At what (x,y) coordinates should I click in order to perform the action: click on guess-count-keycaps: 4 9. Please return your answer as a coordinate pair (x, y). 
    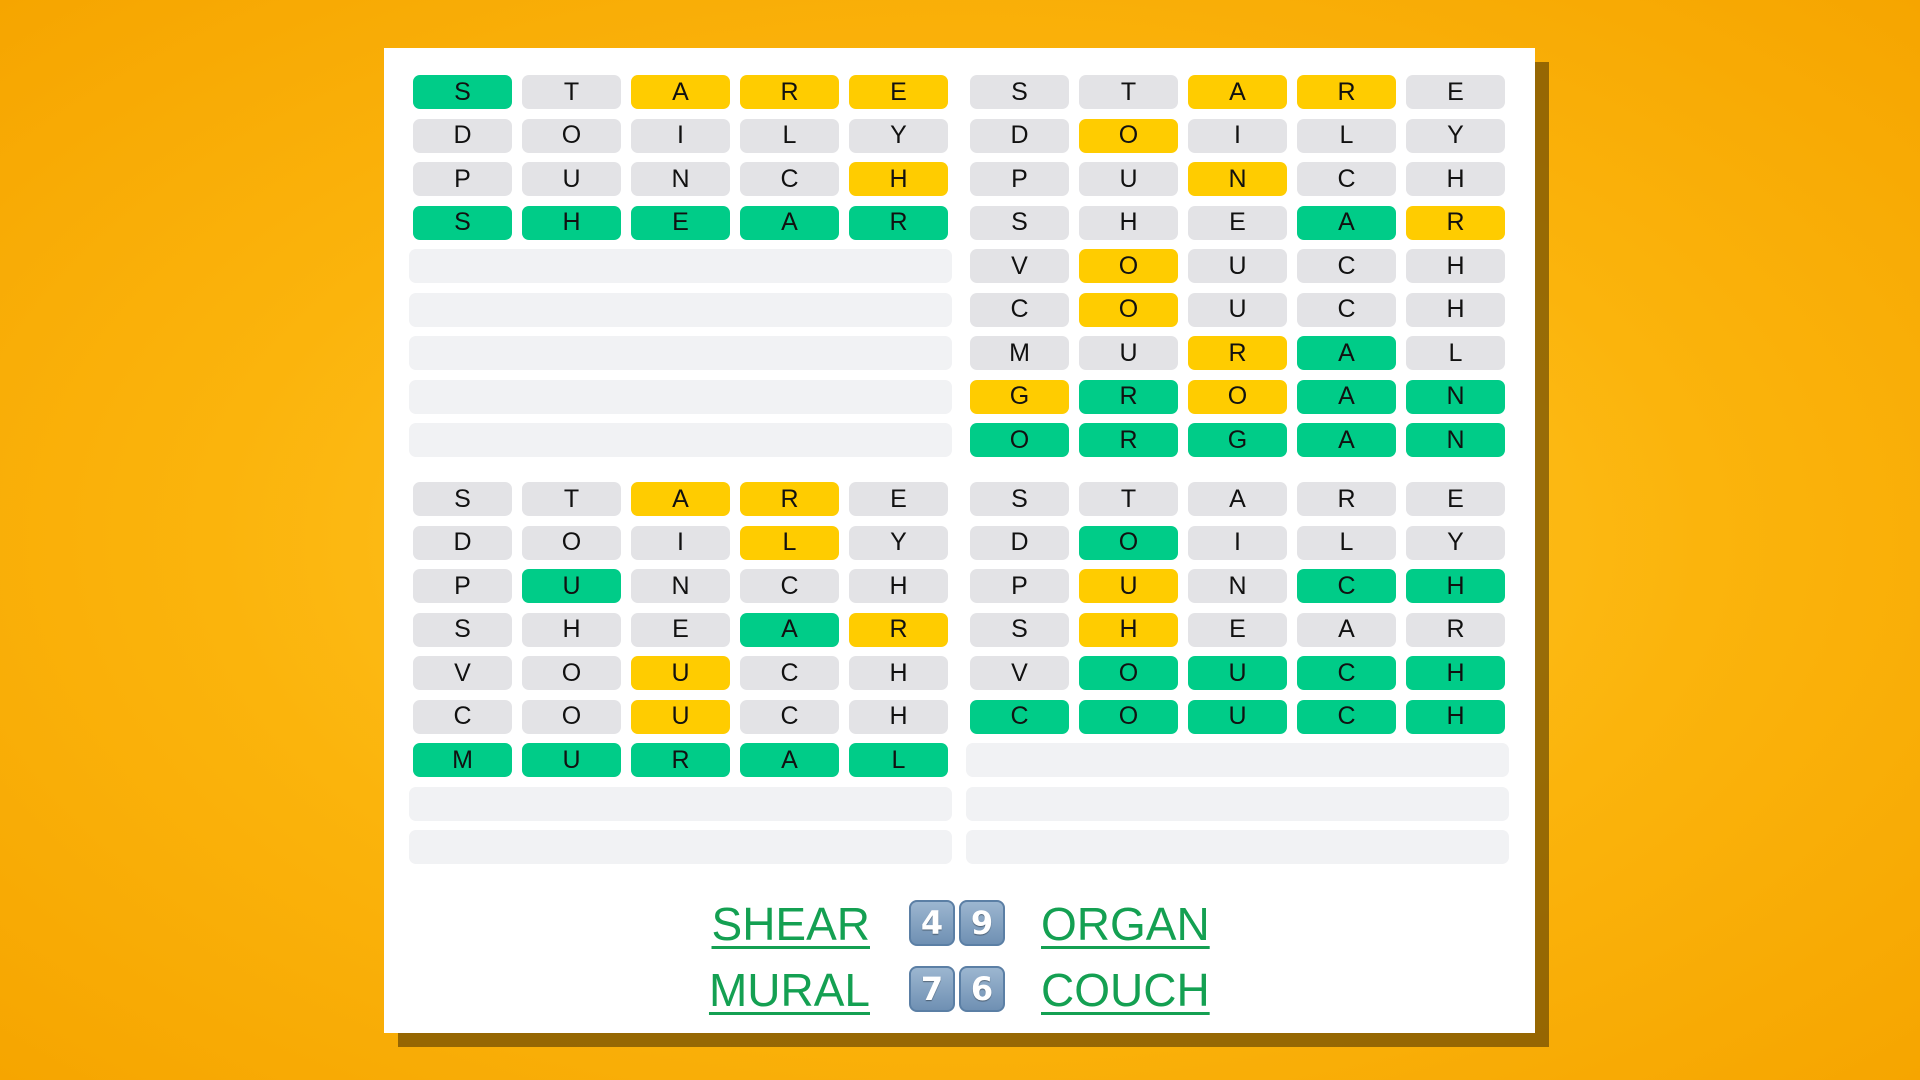
    Looking at the image, I should click on (957, 923).